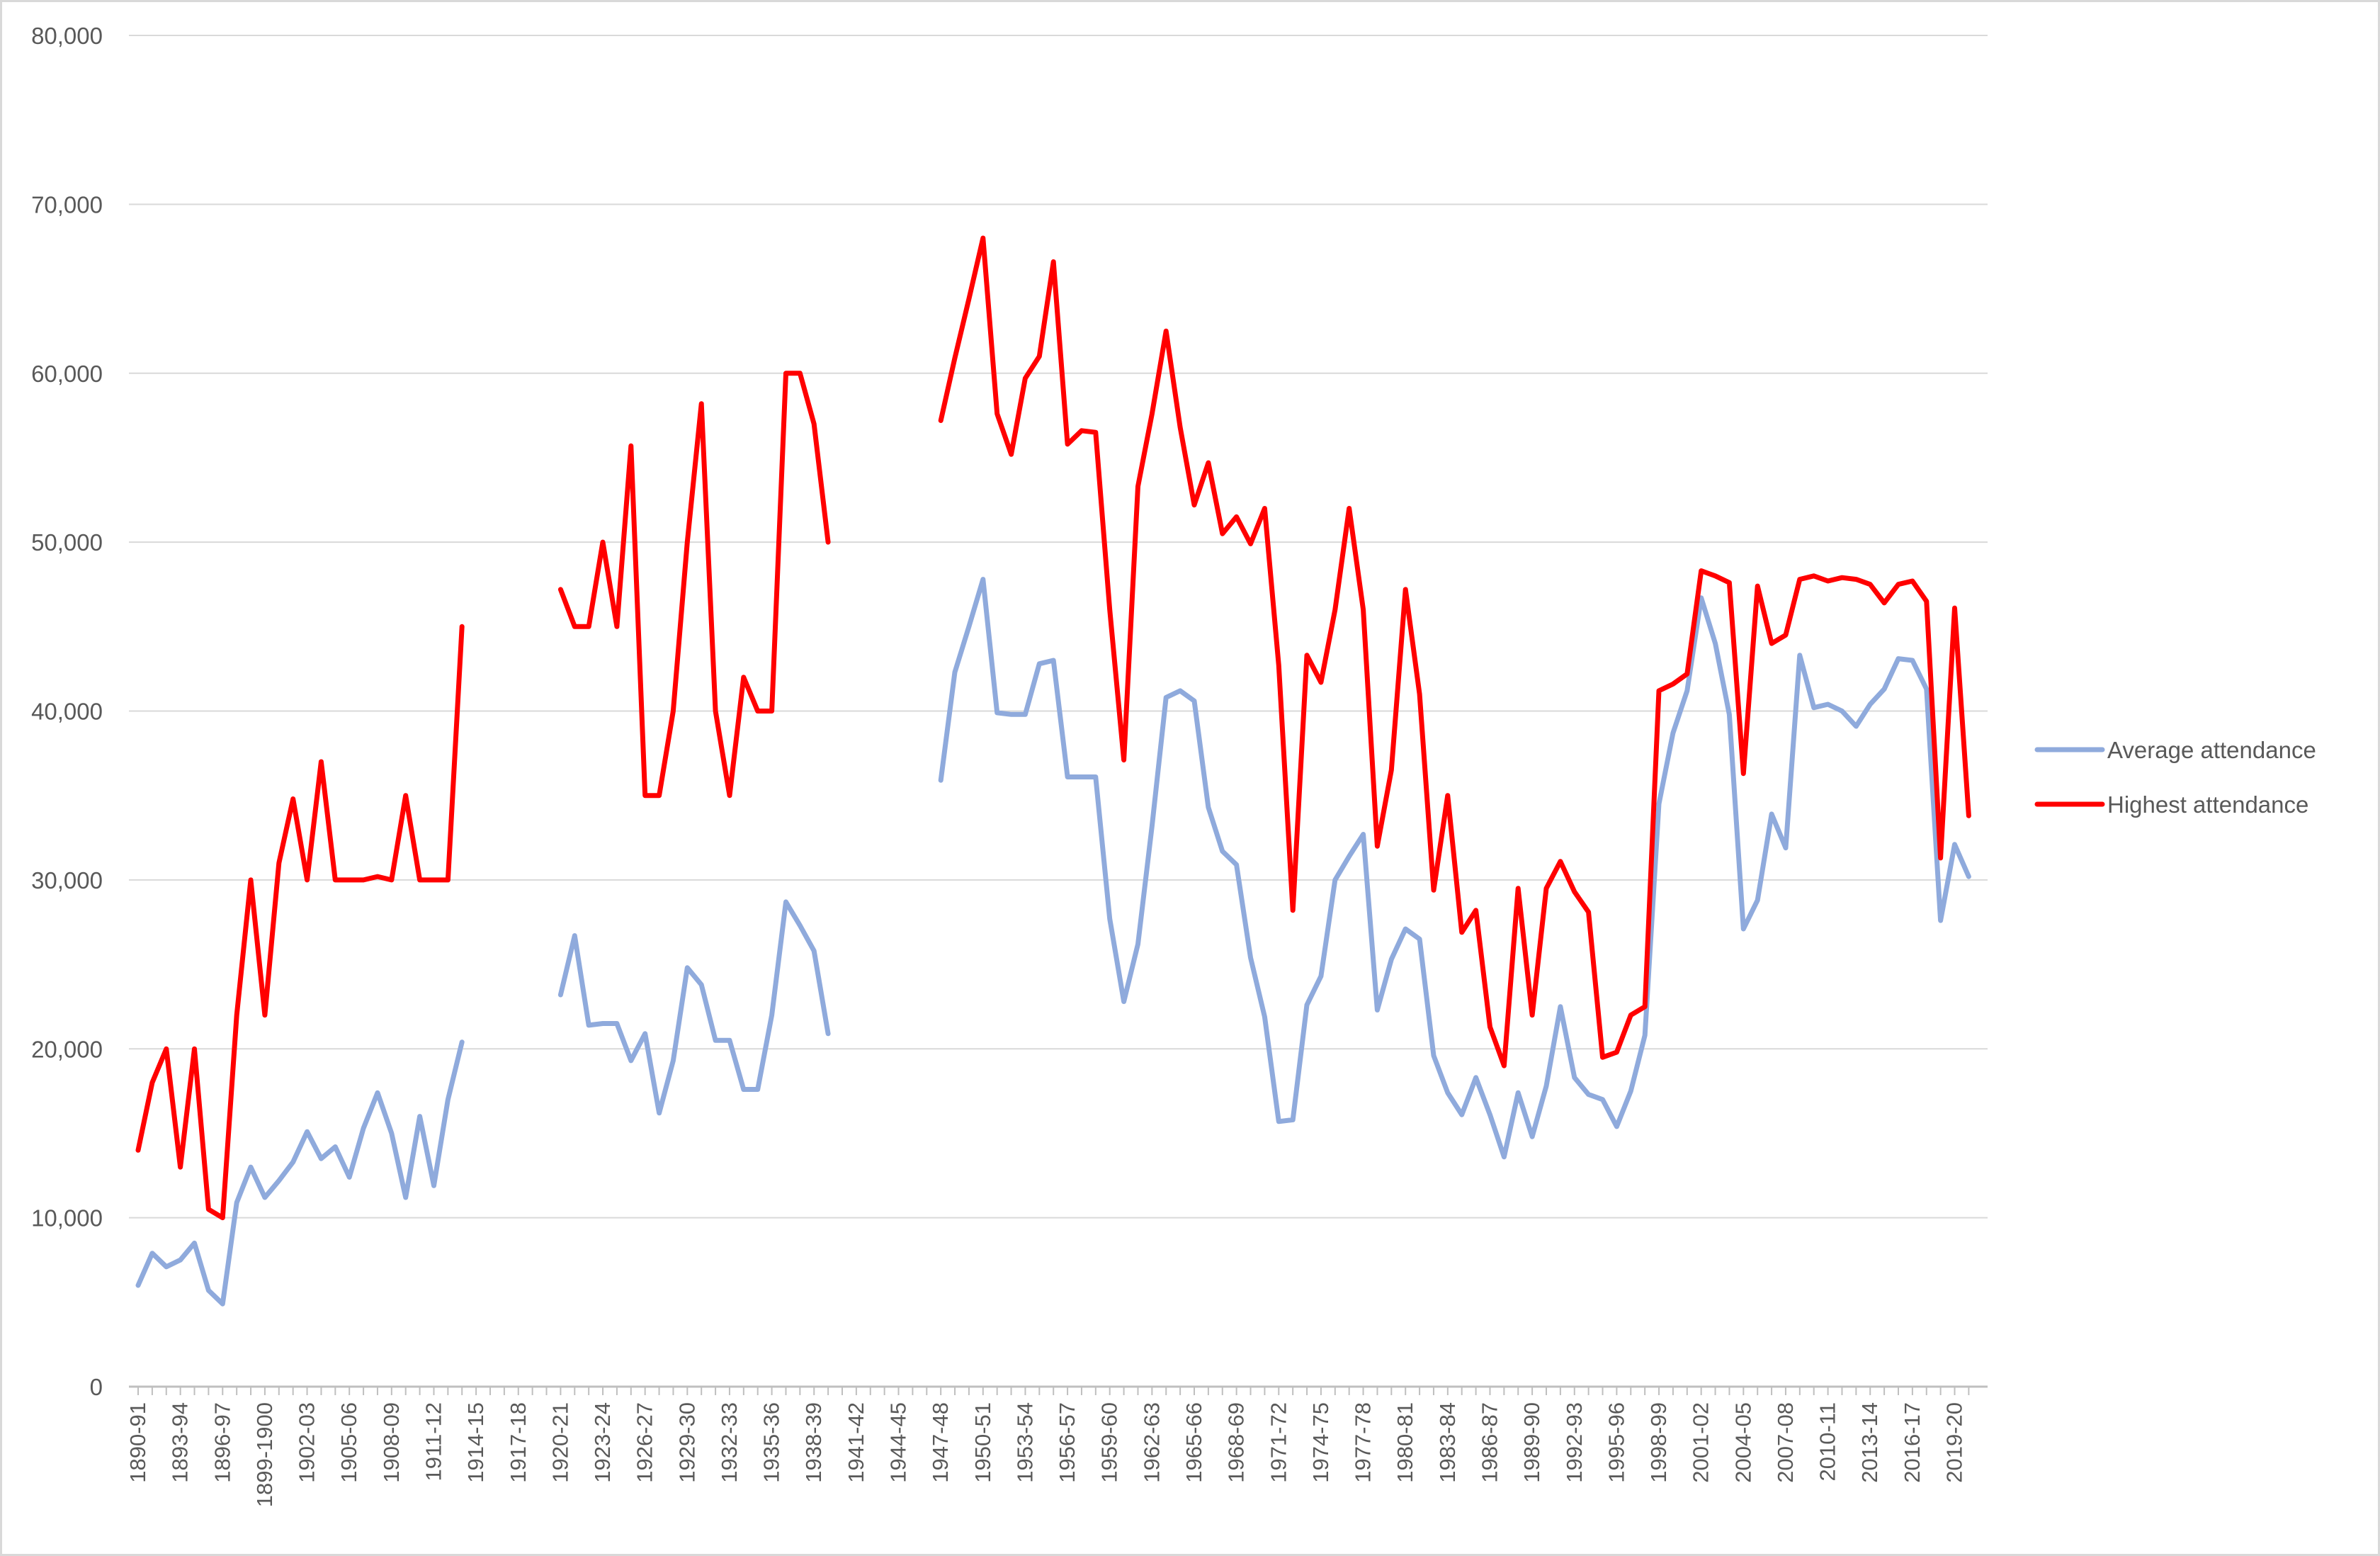 This screenshot has height=1556, width=2380. What do you see at coordinates (1320, 1442) in the screenshot?
I see `x-tick-label: 1974-75` at bounding box center [1320, 1442].